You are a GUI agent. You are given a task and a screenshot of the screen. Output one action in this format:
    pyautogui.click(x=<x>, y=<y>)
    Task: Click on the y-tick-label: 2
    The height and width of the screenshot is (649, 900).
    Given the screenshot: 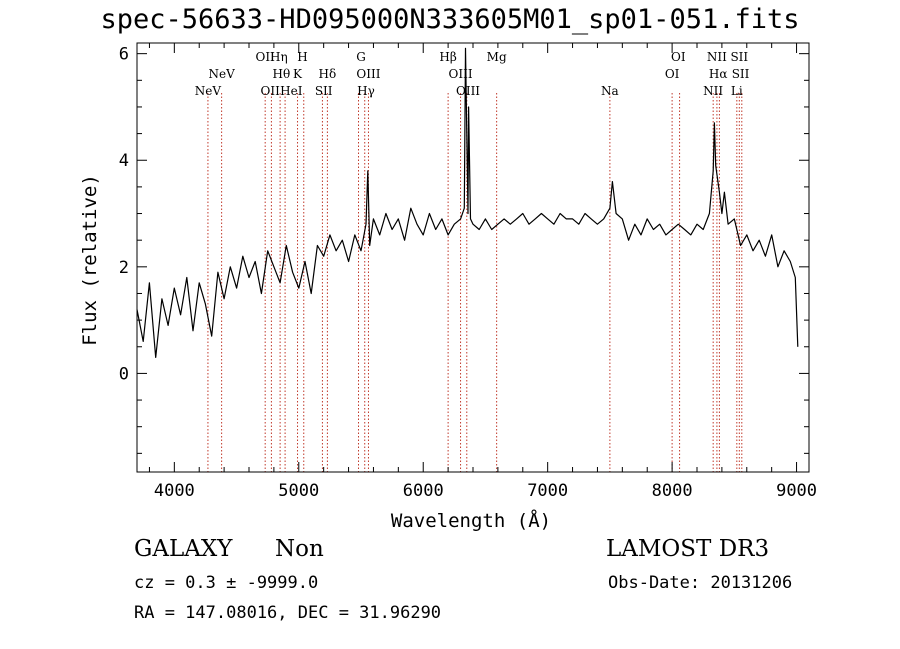 What is the action you would take?
    pyautogui.click(x=124, y=268)
    